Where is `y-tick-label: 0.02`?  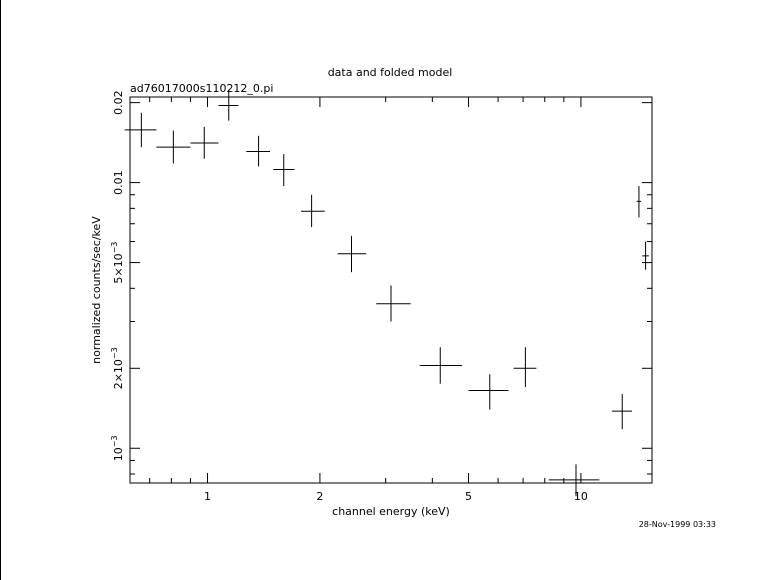 y-tick-label: 0.02 is located at coordinates (118, 102).